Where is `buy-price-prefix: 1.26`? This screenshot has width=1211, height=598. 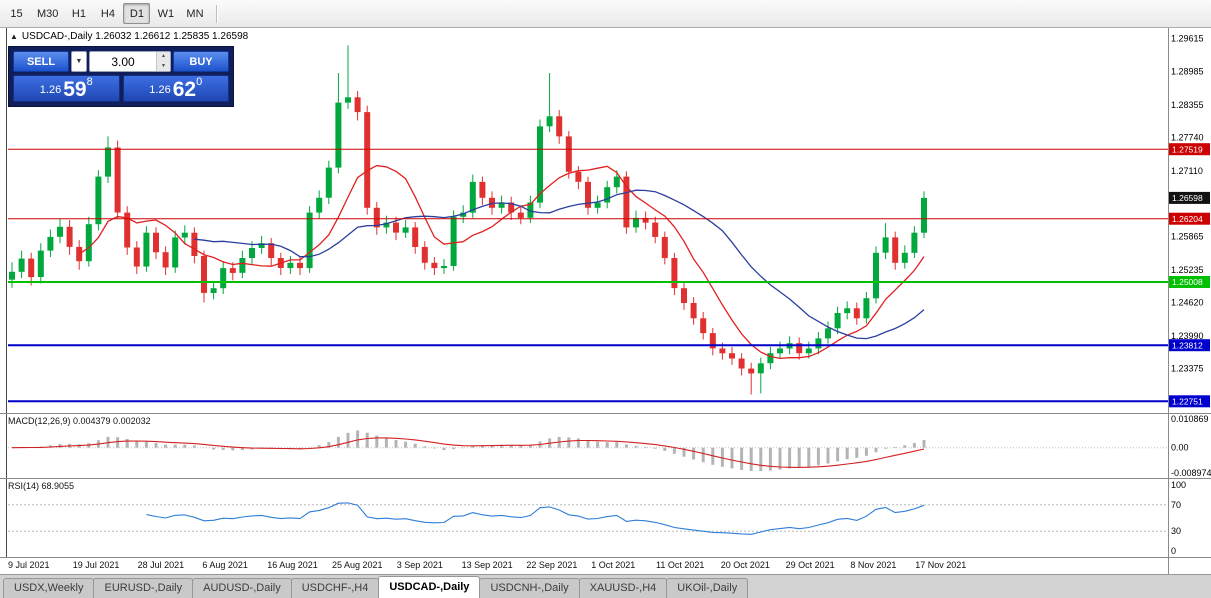 buy-price-prefix: 1.26 is located at coordinates (160, 90).